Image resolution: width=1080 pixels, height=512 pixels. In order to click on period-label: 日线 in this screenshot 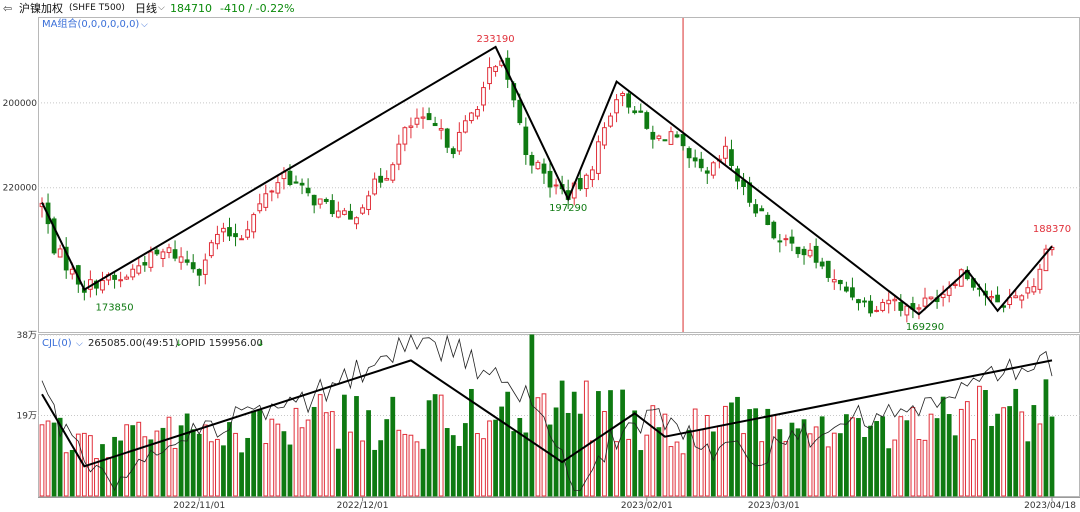, I will do `click(146, 8)`.